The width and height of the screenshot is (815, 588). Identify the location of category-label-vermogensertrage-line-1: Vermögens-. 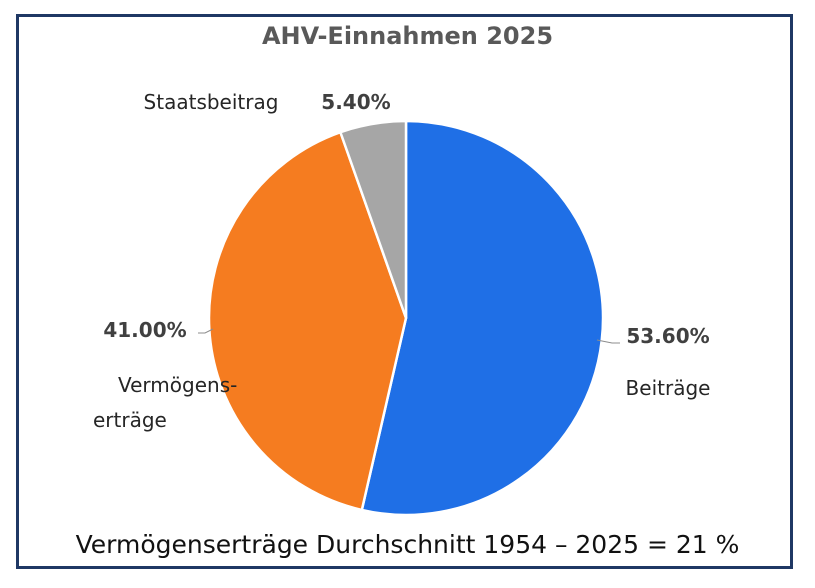
(177, 385).